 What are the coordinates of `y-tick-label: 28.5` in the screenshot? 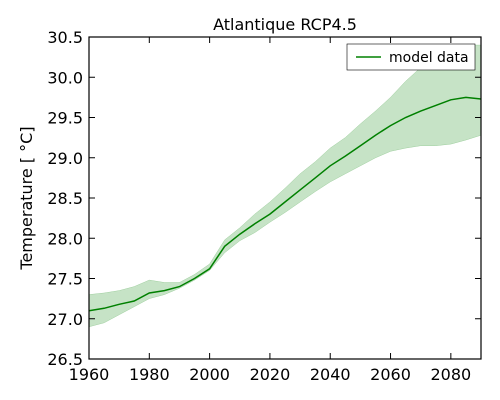 It's located at (65, 198).